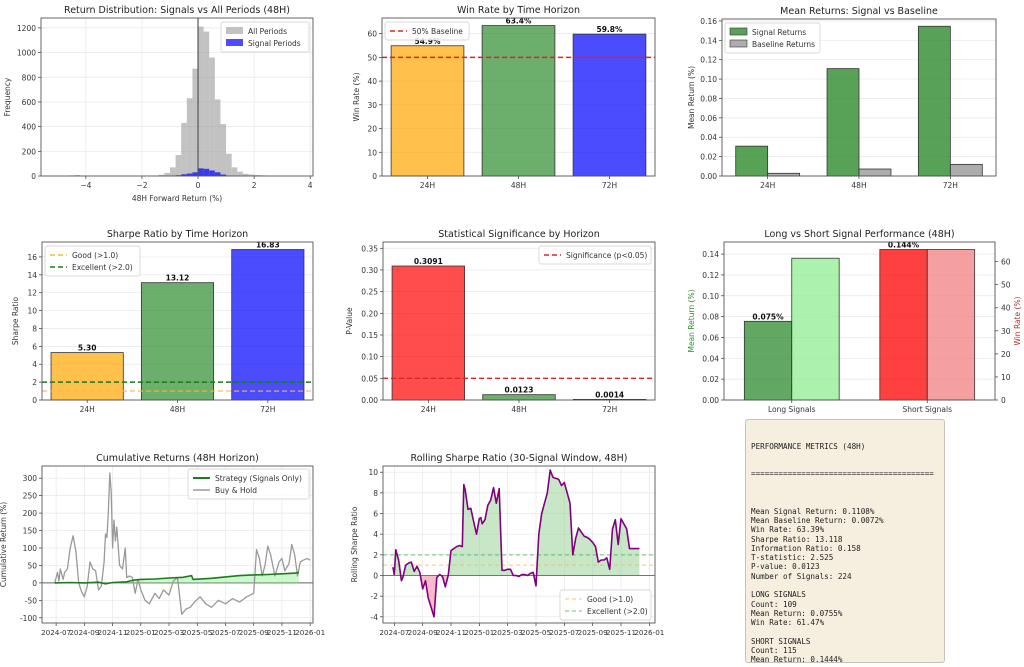 The height and width of the screenshot is (667, 1024). Describe the element at coordinates (428, 261) in the screenshot. I see `bar-value-label: 0.3091` at that location.